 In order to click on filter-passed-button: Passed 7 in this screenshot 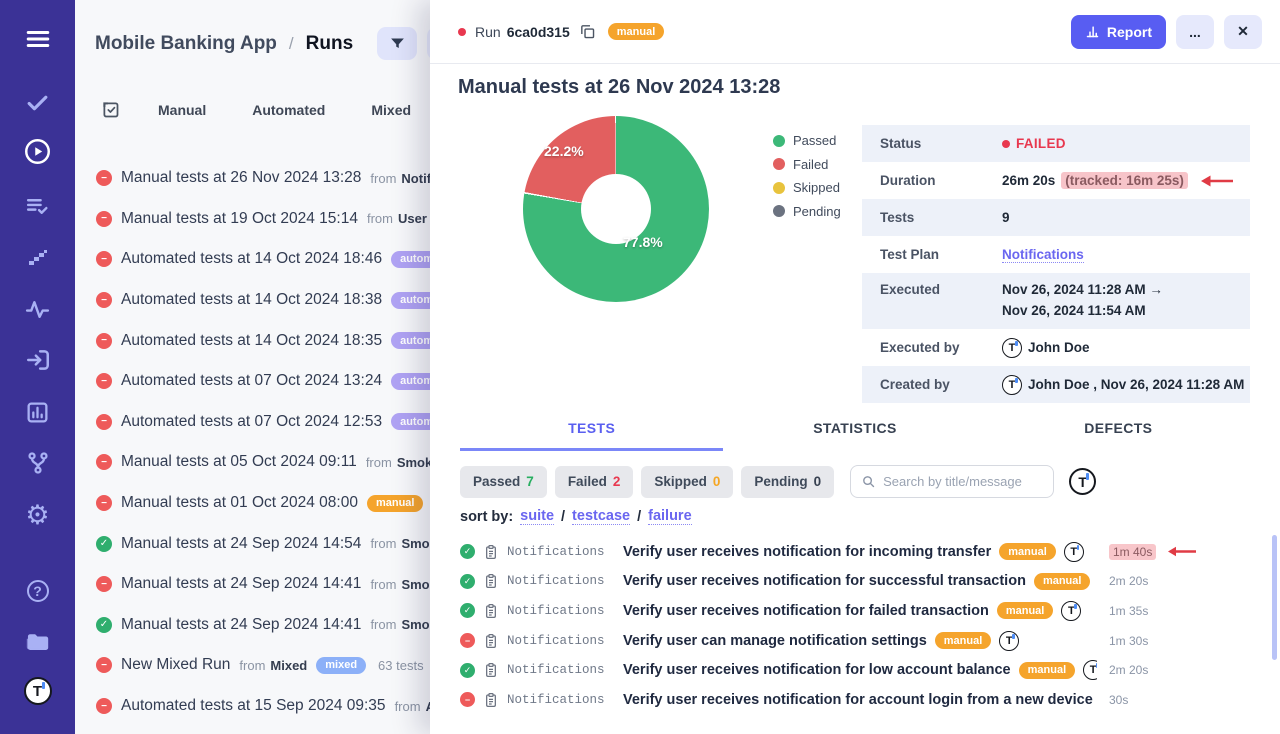, I will do `click(503, 481)`.